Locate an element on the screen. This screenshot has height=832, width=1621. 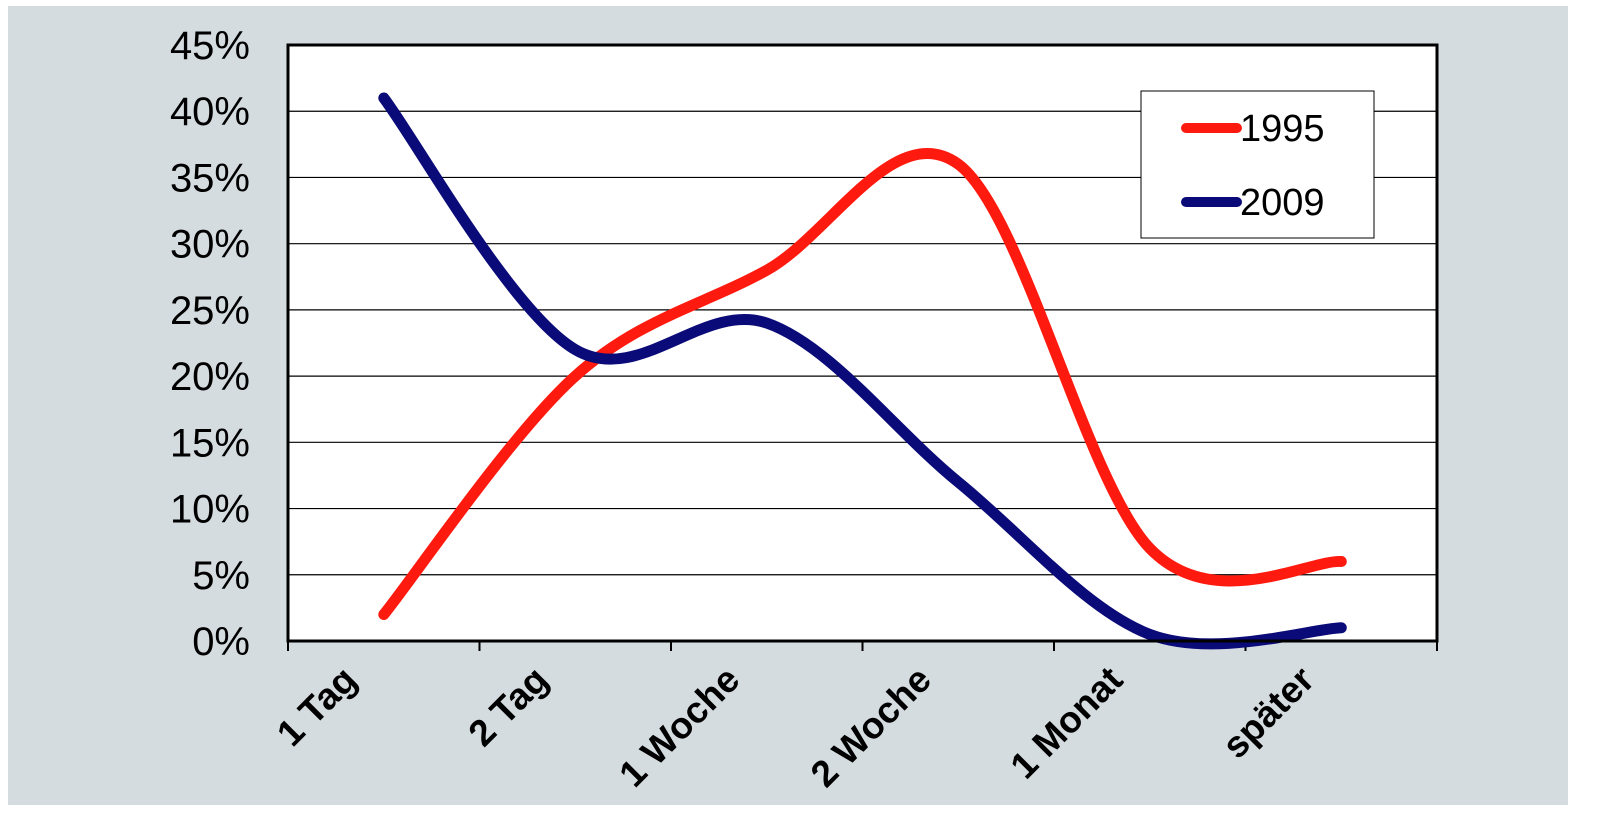
y-tick-label: 35% is located at coordinates (210, 178).